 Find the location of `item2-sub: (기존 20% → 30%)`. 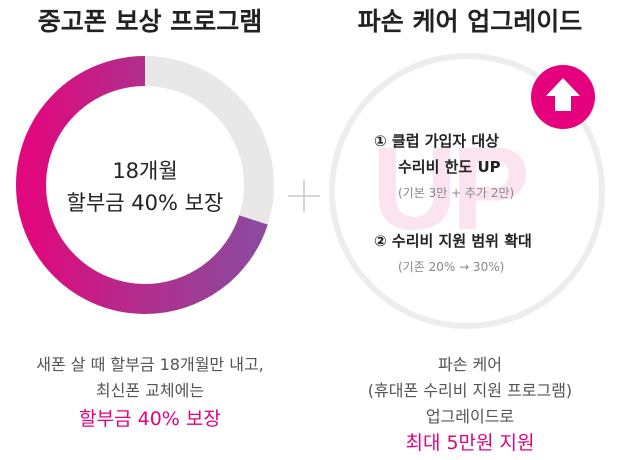

item2-sub: (기존 20% → 30%) is located at coordinates (451, 267).